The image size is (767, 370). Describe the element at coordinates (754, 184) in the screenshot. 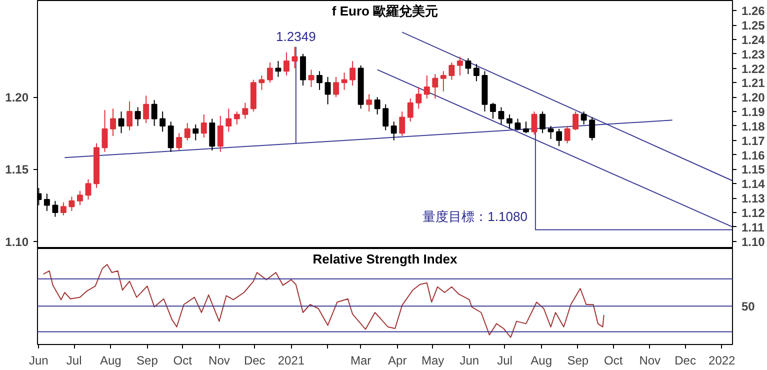

I see `y2-tick-label: 1.14` at that location.